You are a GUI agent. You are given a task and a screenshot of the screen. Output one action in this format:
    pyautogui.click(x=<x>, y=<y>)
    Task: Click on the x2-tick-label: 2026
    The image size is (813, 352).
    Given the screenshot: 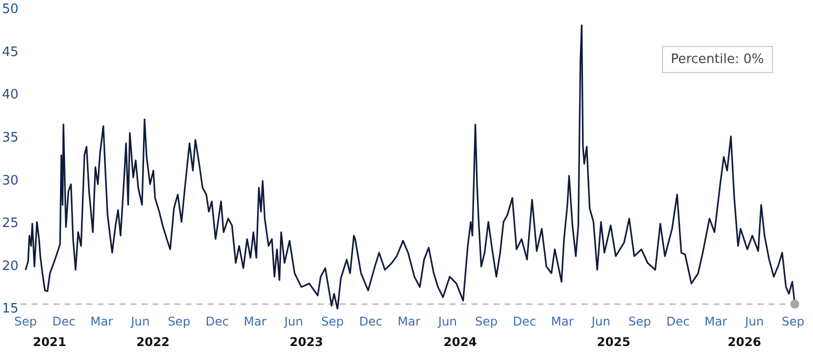 What is the action you would take?
    pyautogui.click(x=745, y=341)
    